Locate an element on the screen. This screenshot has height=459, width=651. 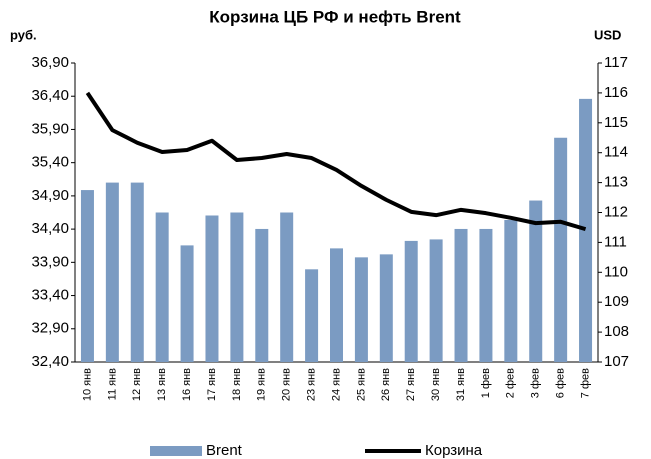
x-tick-label: 27 янв is located at coordinates (411, 384).